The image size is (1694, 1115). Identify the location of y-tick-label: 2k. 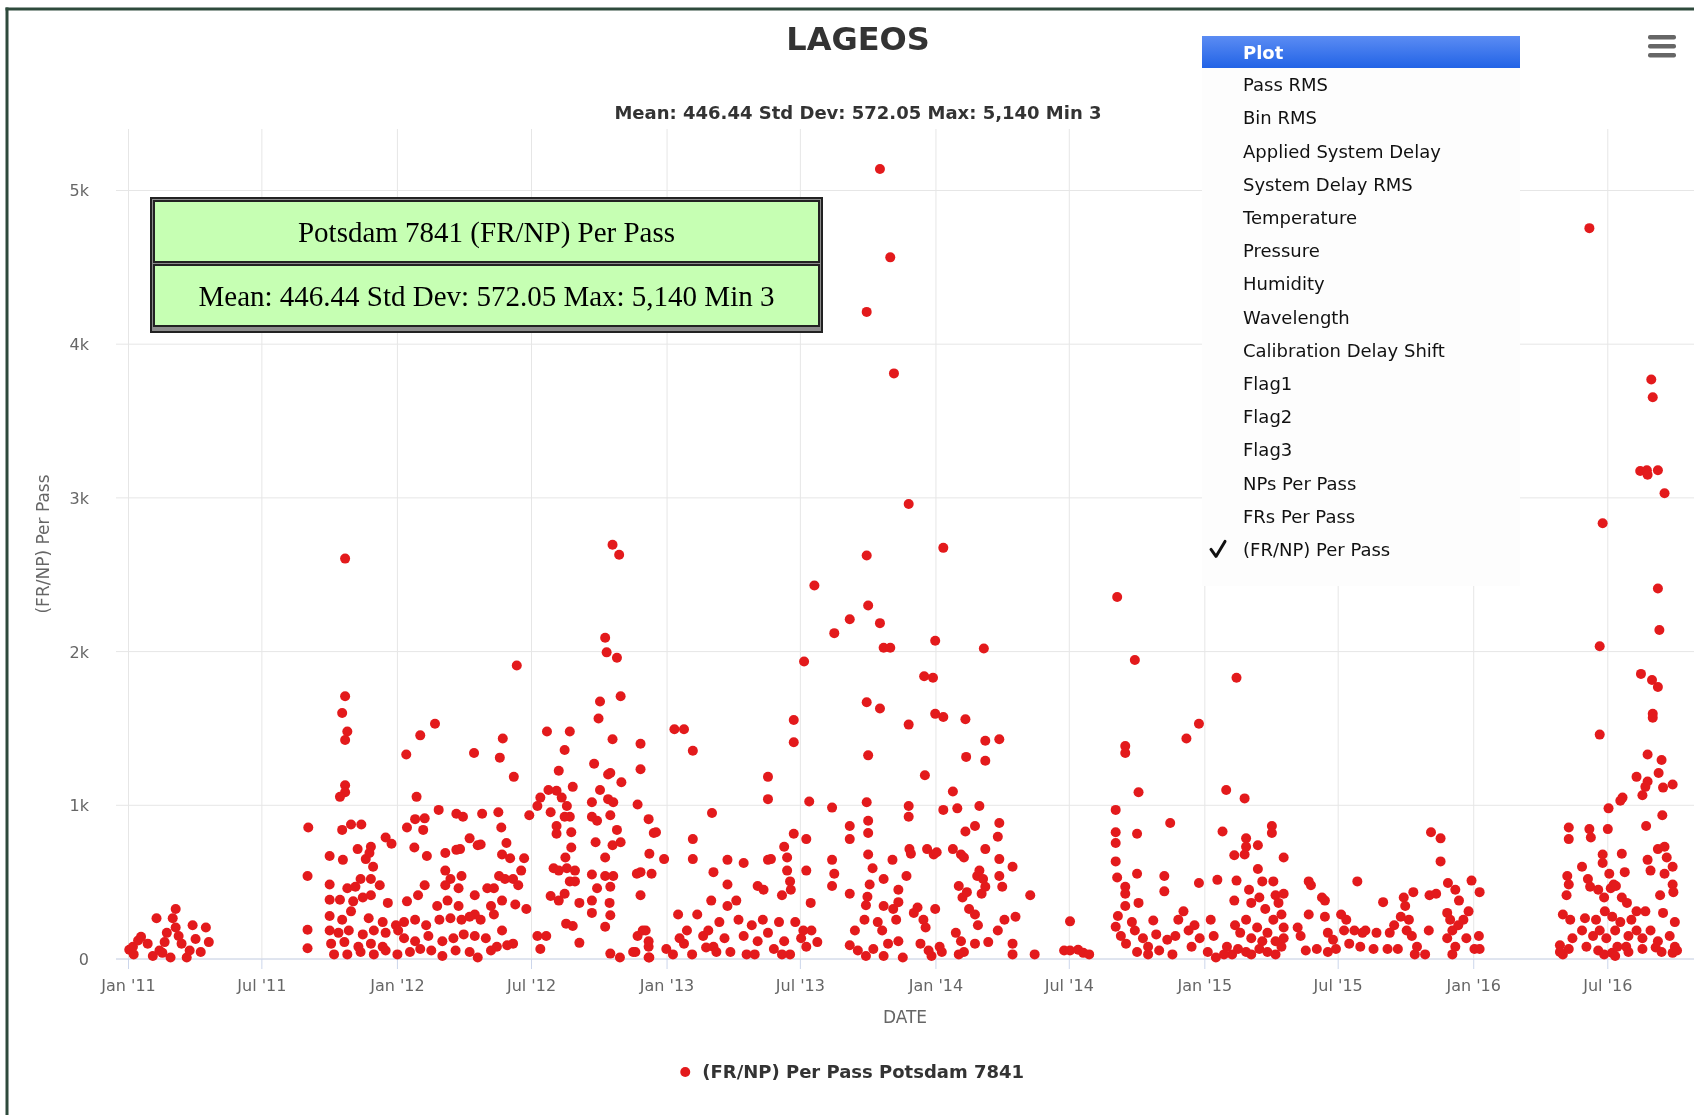
(79, 652).